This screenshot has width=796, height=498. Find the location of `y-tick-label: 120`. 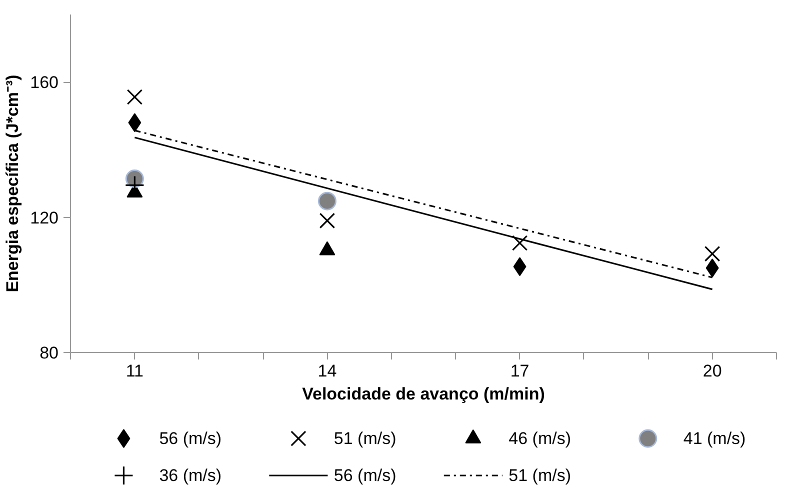

y-tick-label: 120 is located at coordinates (44, 218).